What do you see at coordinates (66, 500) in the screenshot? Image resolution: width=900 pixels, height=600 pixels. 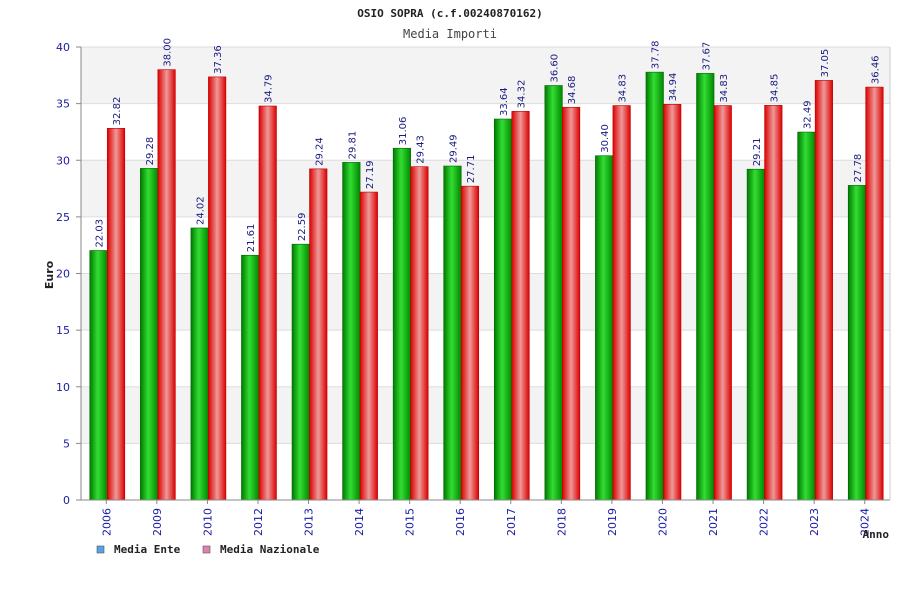 I see `y-tick-label: 0` at bounding box center [66, 500].